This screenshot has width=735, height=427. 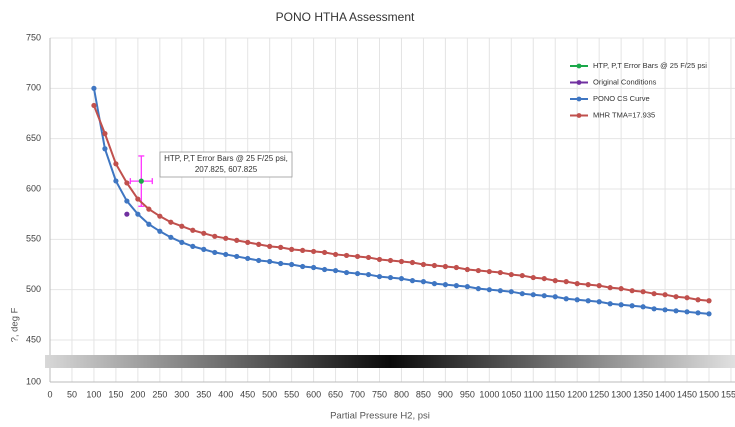 I want to click on x-tick-label: 700, so click(x=357, y=394).